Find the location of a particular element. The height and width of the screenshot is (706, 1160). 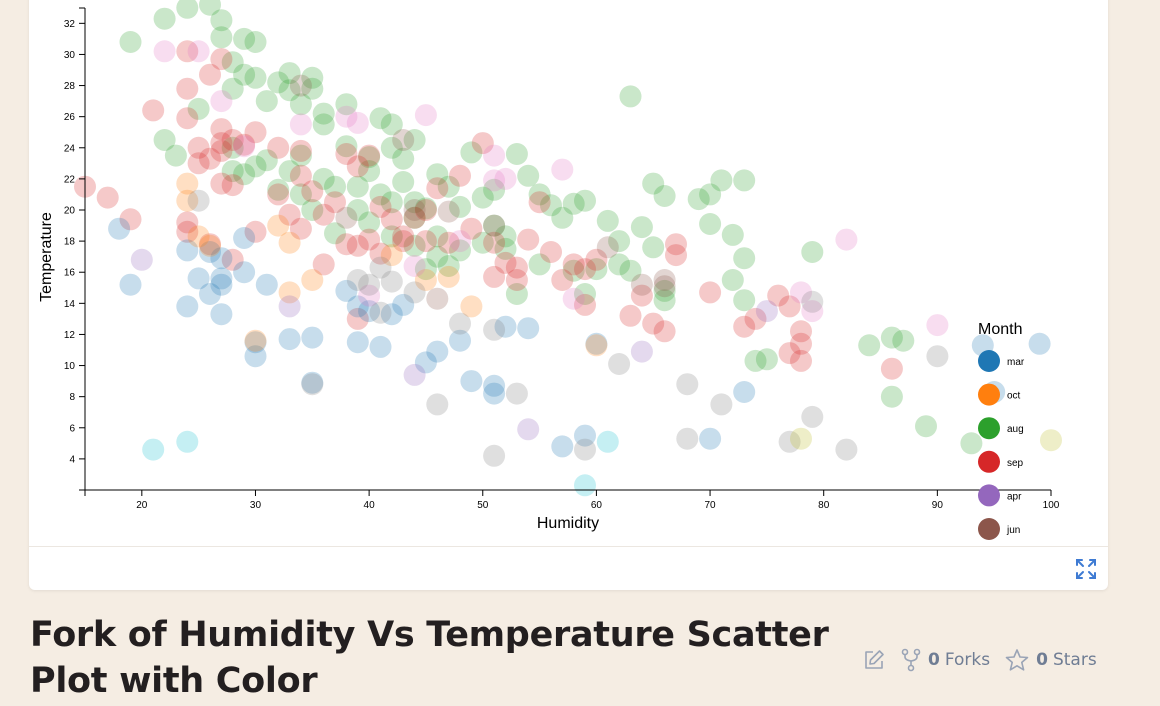

y-tick-label: 18 is located at coordinates (70, 242).